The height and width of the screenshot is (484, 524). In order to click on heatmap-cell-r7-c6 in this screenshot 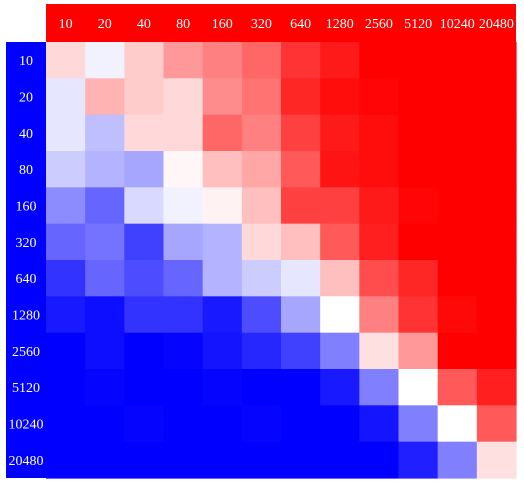, I will do `click(301, 315)`.